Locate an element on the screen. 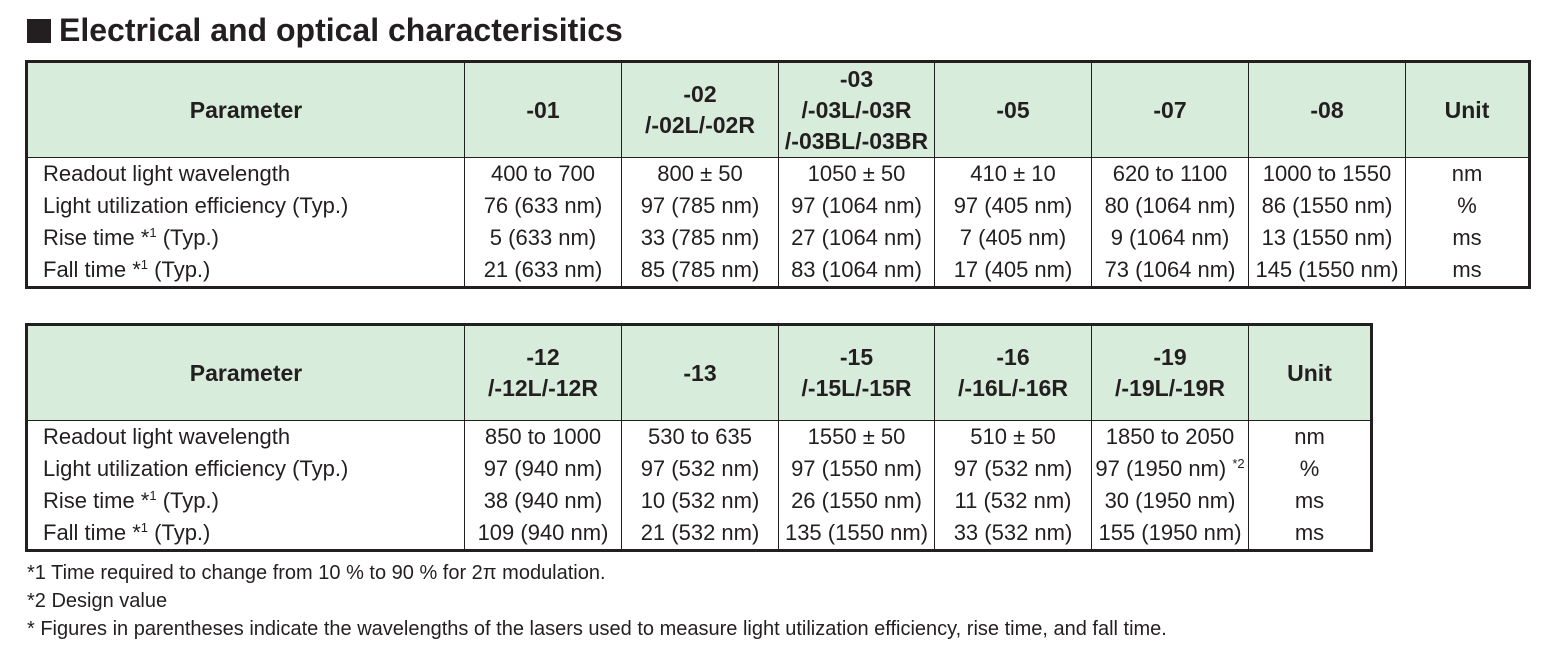 The height and width of the screenshot is (650, 1550). header-line: -15 is located at coordinates (856, 357).